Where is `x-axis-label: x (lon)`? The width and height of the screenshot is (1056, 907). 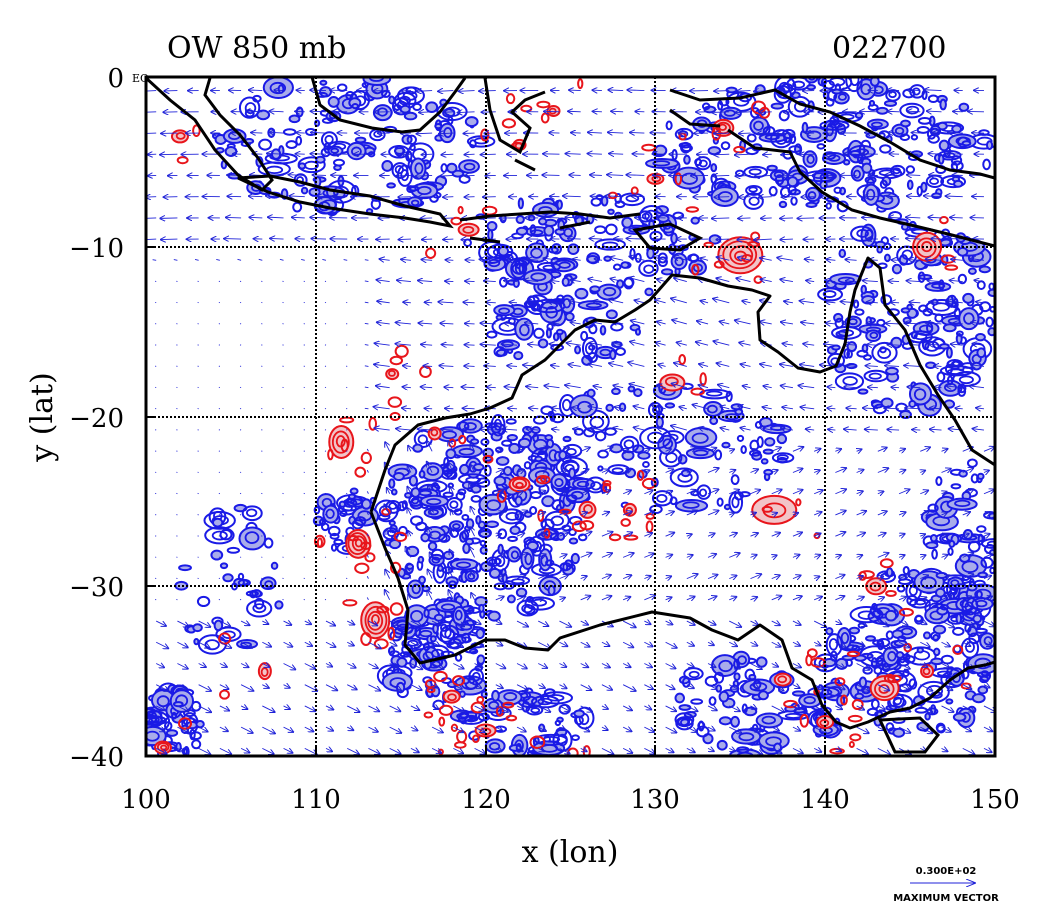 x-axis-label: x (lon) is located at coordinates (570, 852).